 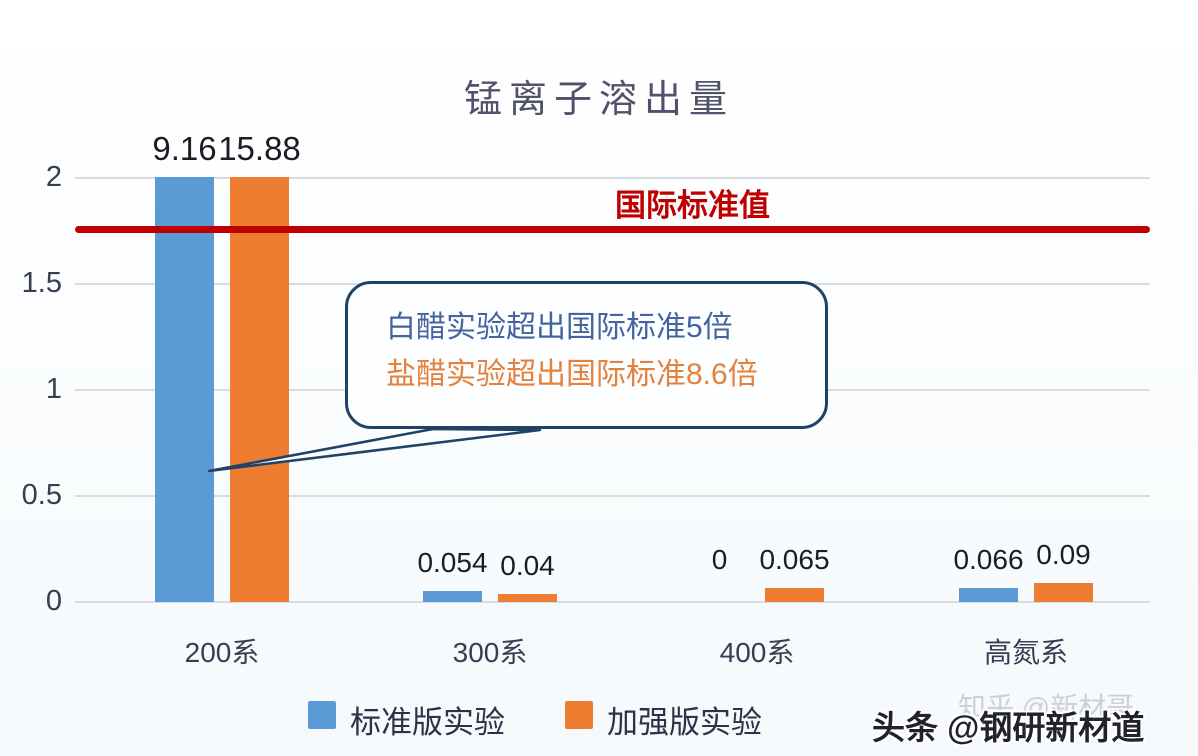 What do you see at coordinates (259, 389) in the screenshot?
I see `bar-加强版实验-200系` at bounding box center [259, 389].